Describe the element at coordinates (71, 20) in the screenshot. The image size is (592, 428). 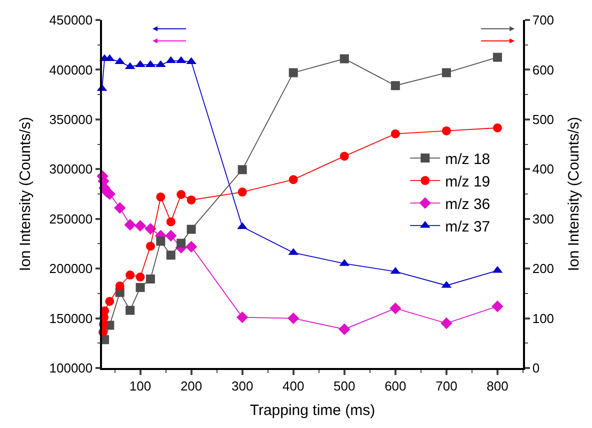
I see `y-tick-label: 450000` at that location.